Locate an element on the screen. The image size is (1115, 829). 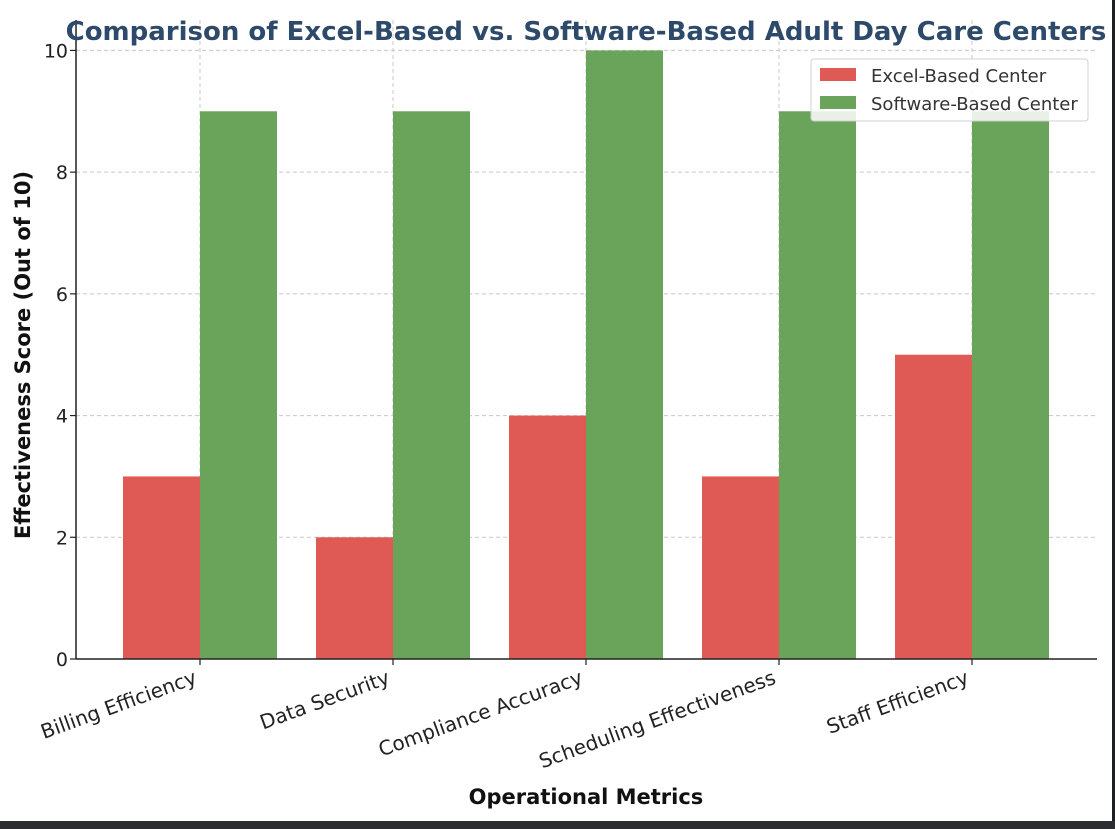
legend-frame is located at coordinates (949, 90).